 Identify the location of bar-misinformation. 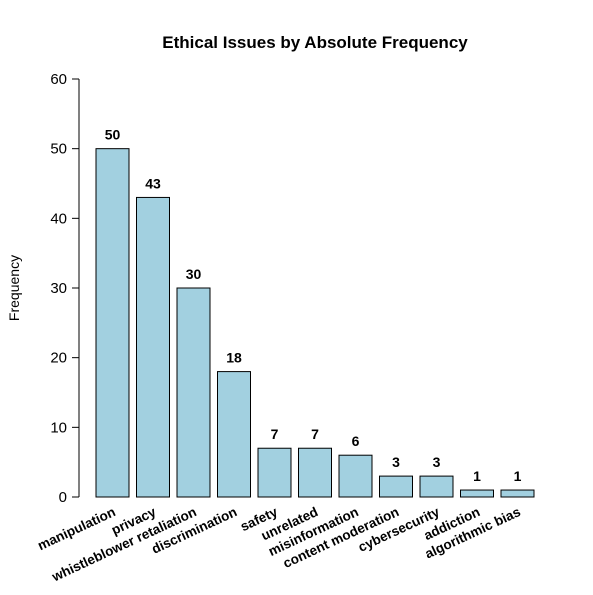
(355, 476).